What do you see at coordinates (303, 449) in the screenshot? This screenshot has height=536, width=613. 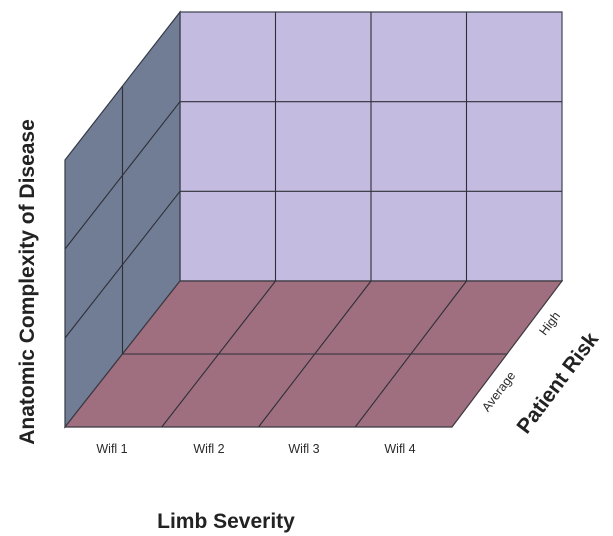 I see `x-tick-3: Wifl 3` at bounding box center [303, 449].